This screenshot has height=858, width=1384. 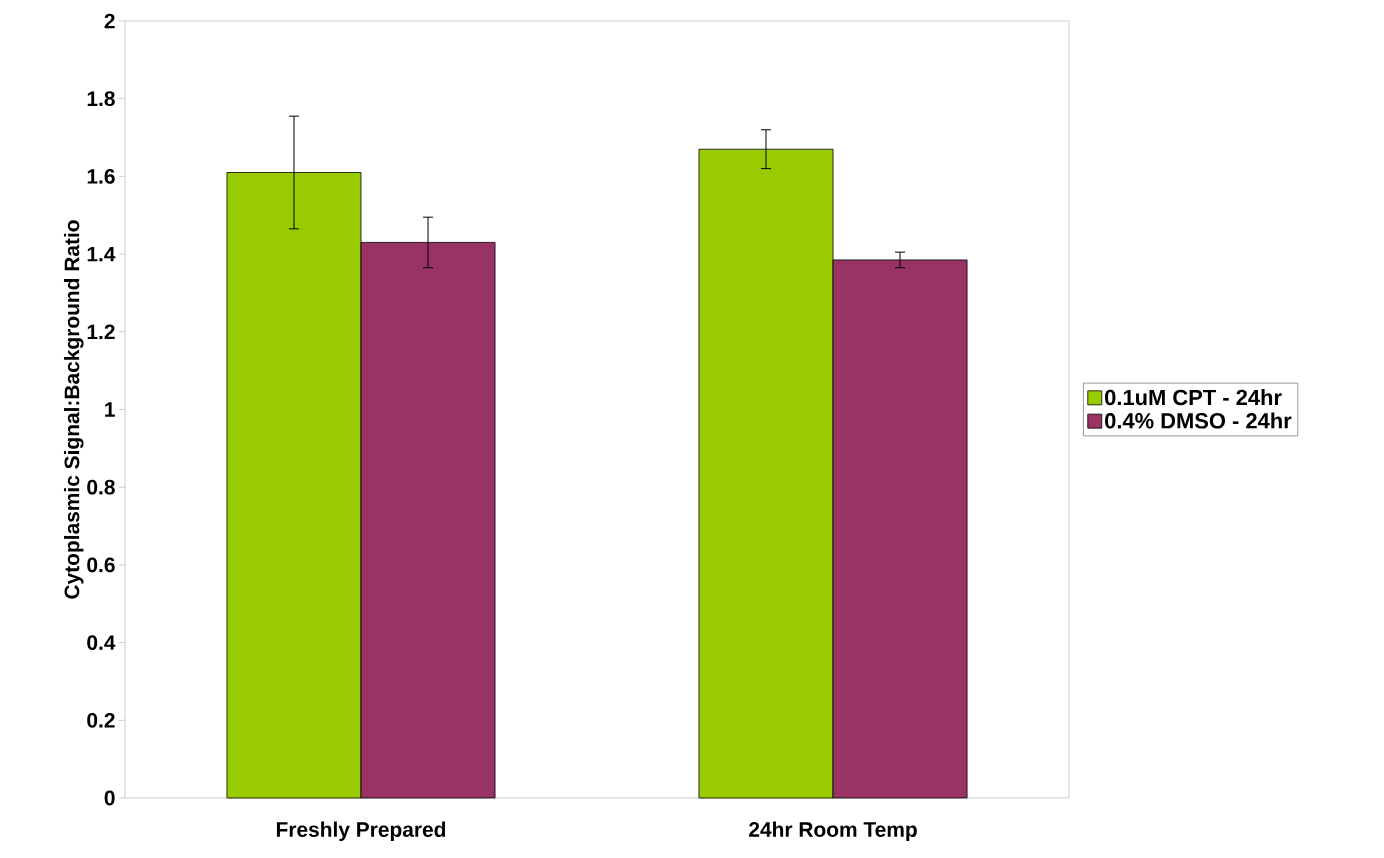 I want to click on x-tick-label: 24hr Room Temp, so click(x=833, y=831).